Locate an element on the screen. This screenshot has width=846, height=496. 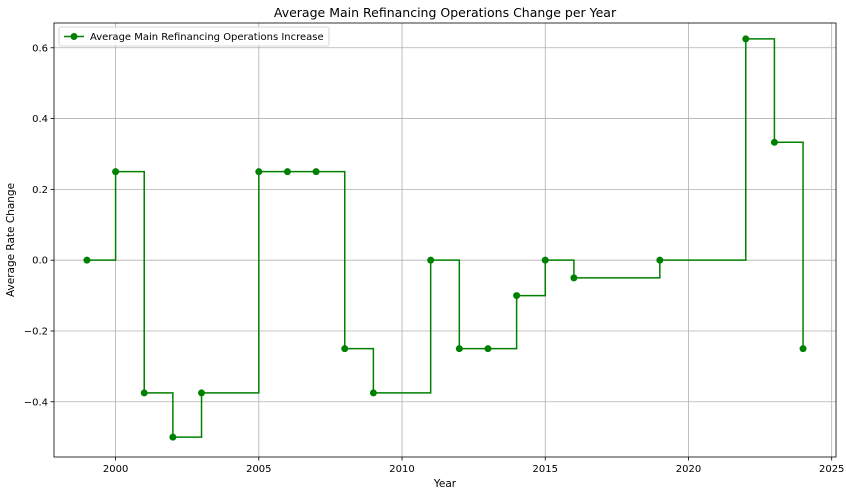
x-tick-label: 2000 is located at coordinates (115, 469).